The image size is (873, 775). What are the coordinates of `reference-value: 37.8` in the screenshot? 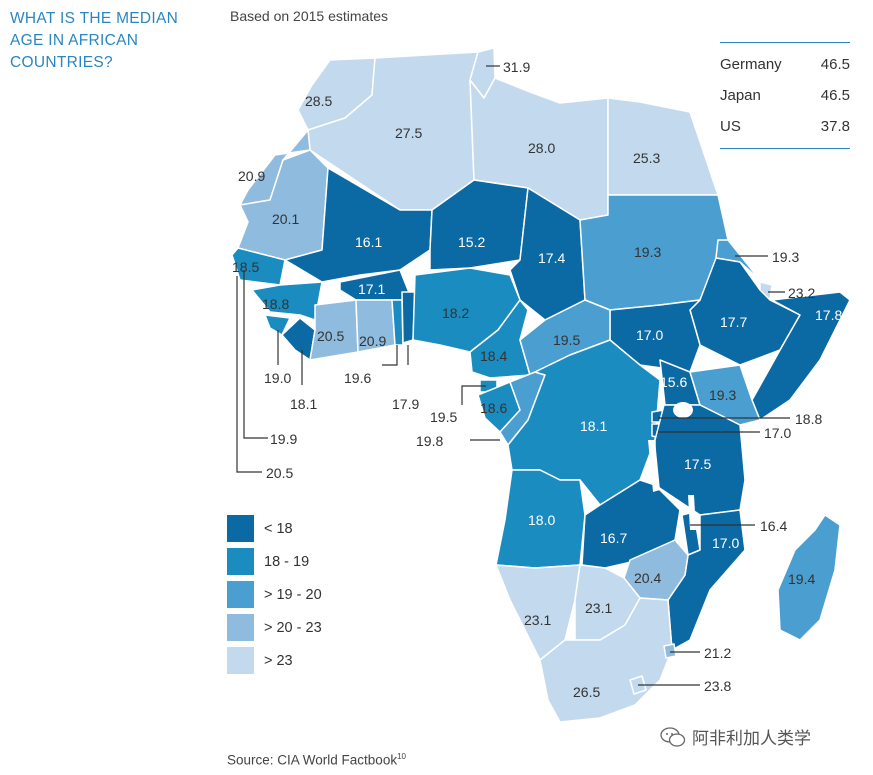 It's located at (835, 126).